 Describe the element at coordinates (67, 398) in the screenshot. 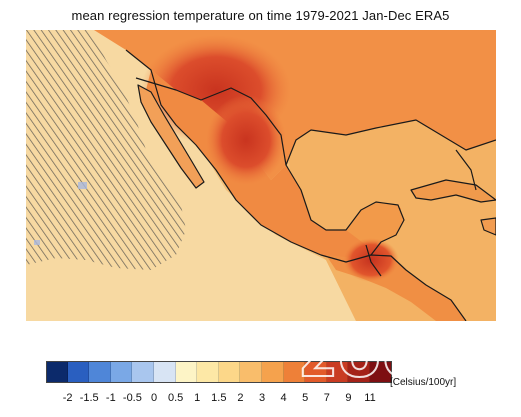

I see `colorbar-tick-label: -2` at that location.